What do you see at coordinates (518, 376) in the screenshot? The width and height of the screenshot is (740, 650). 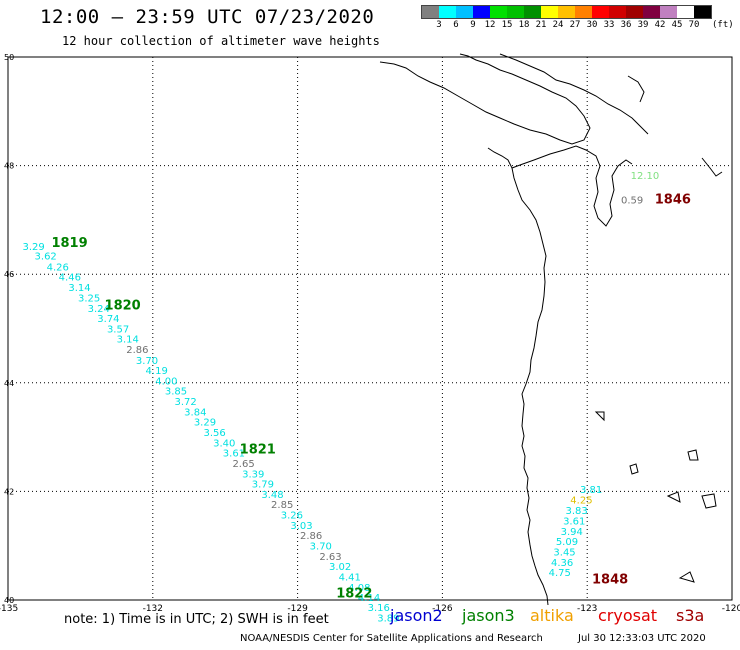 I see `west-coast-line` at bounding box center [518, 376].